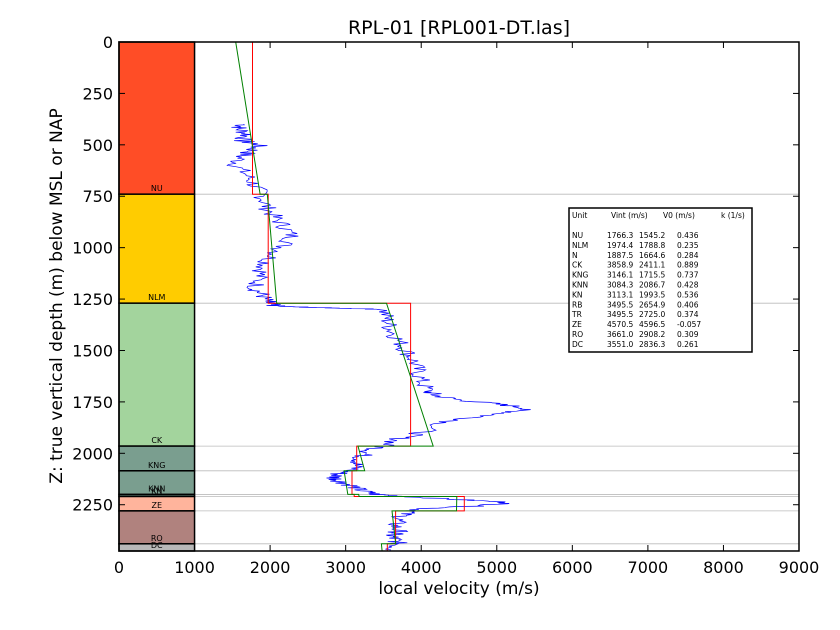  Describe the element at coordinates (92, 505) in the screenshot. I see `y-tick-label: 2250` at that location.